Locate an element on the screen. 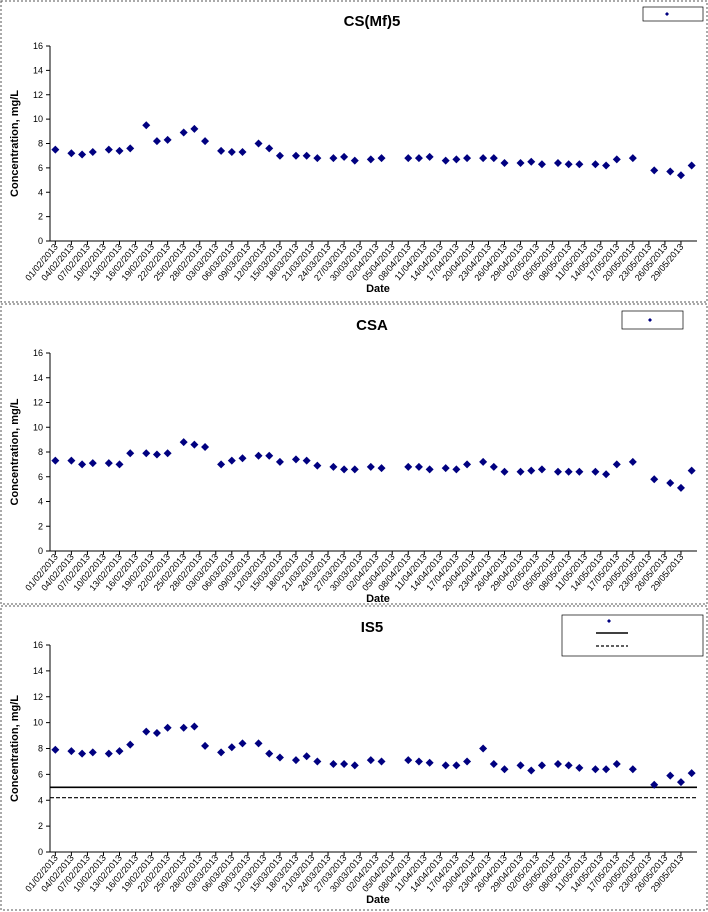 This screenshot has width=708, height=912. y-tick-label: 16 is located at coordinates (38, 645).